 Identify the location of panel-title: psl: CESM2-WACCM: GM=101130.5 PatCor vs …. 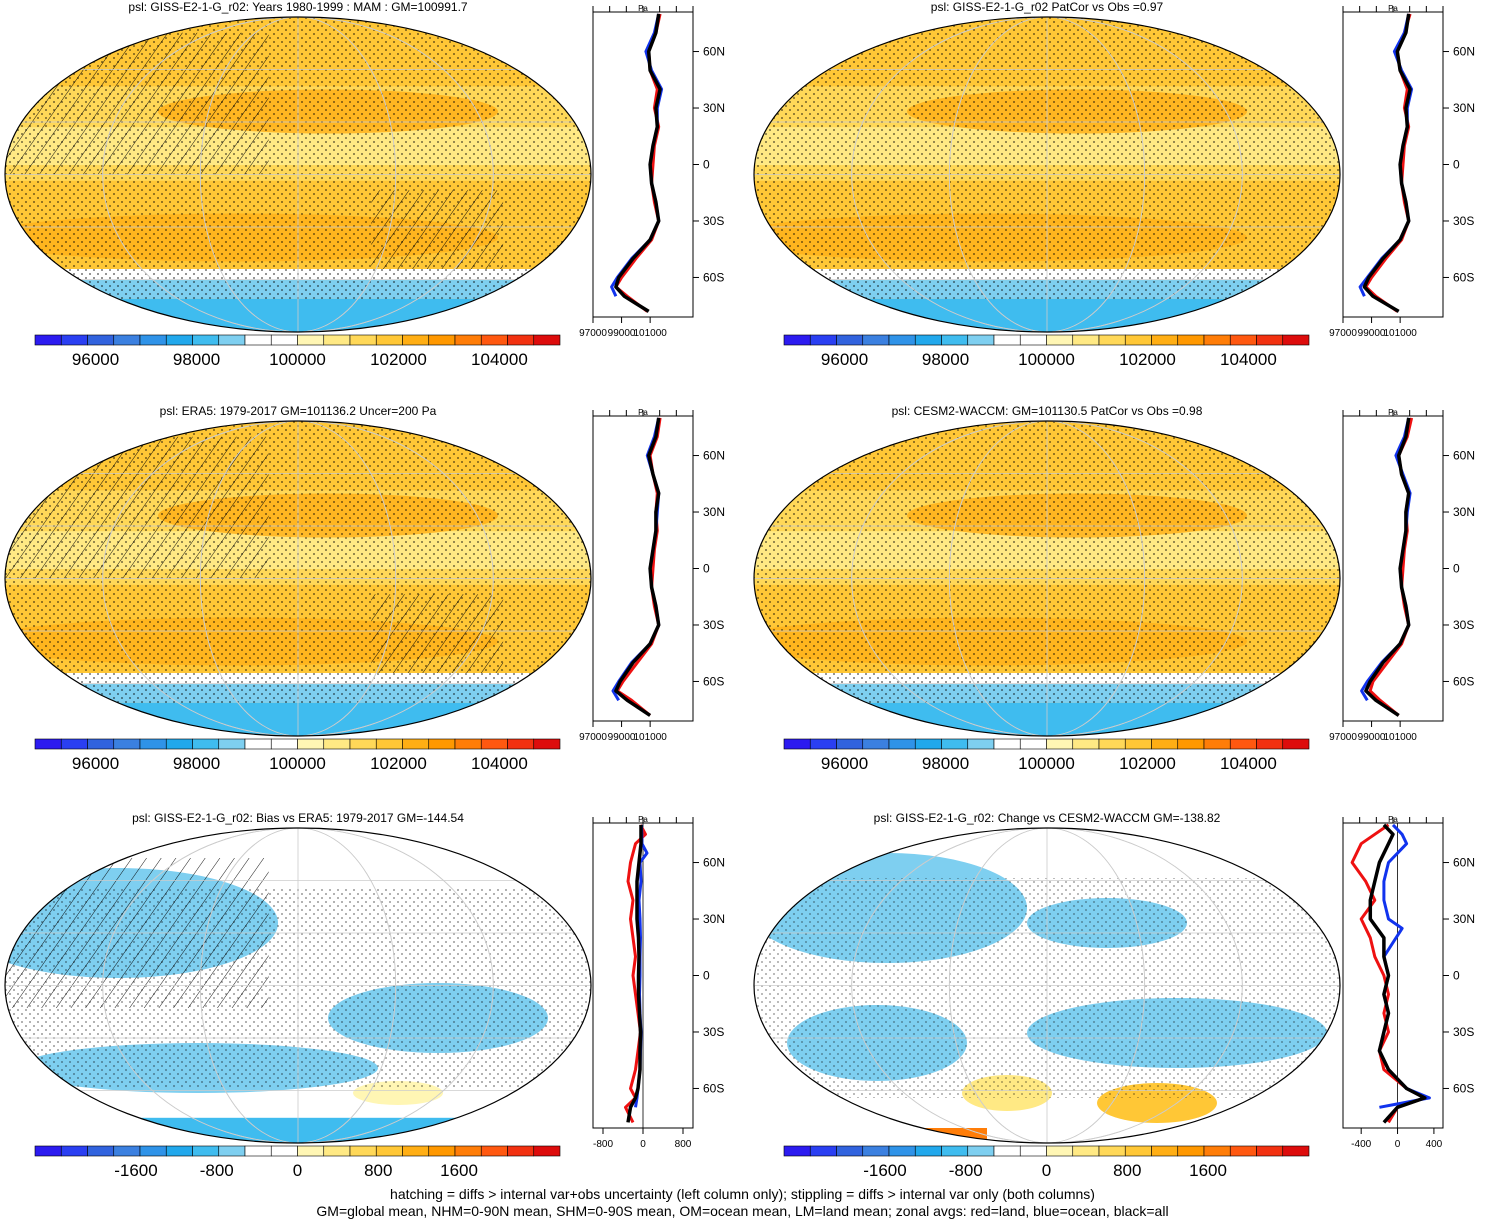
(1047, 411).